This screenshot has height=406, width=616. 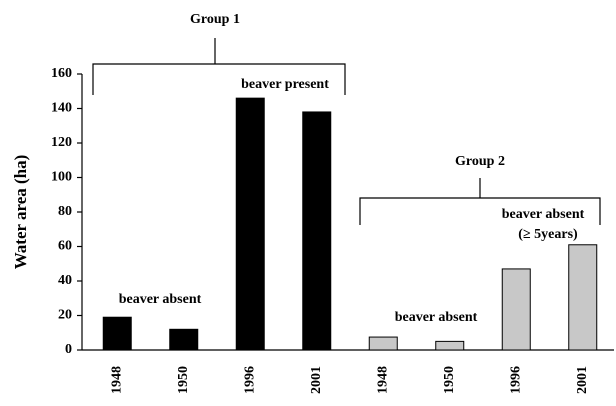 What do you see at coordinates (65, 280) in the screenshot?
I see `y-tick-label: 40` at bounding box center [65, 280].